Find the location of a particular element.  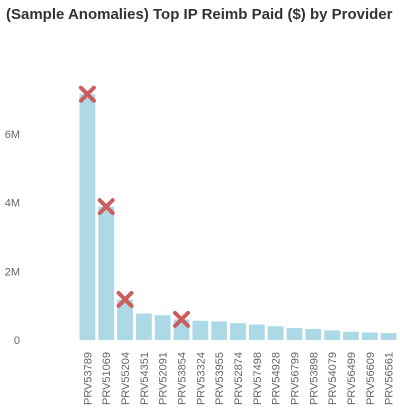

y-tick-label: 6M is located at coordinates (12, 135).